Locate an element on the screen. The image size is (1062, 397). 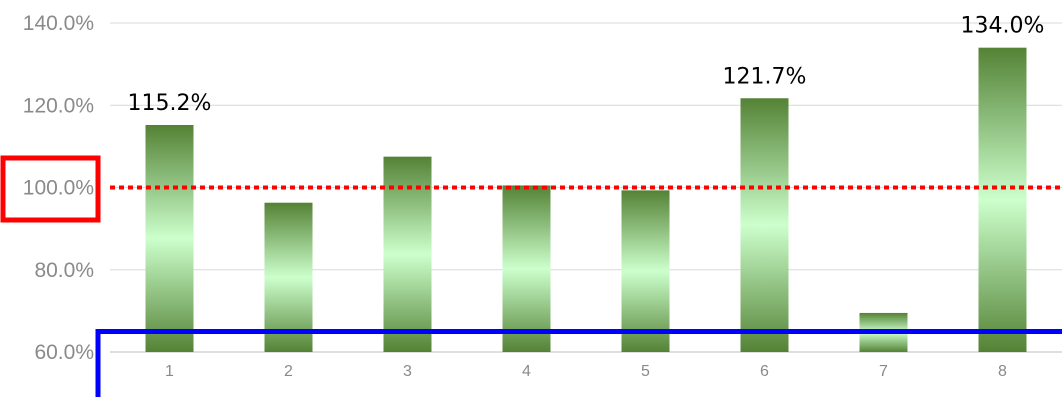
x-tick-label: 3 is located at coordinates (407, 371).